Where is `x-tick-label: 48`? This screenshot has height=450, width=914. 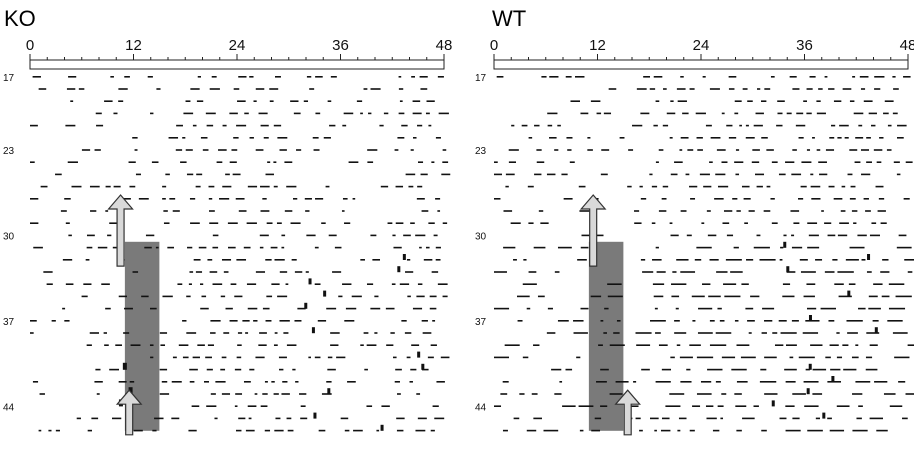
x-tick-label: 48 is located at coordinates (444, 45).